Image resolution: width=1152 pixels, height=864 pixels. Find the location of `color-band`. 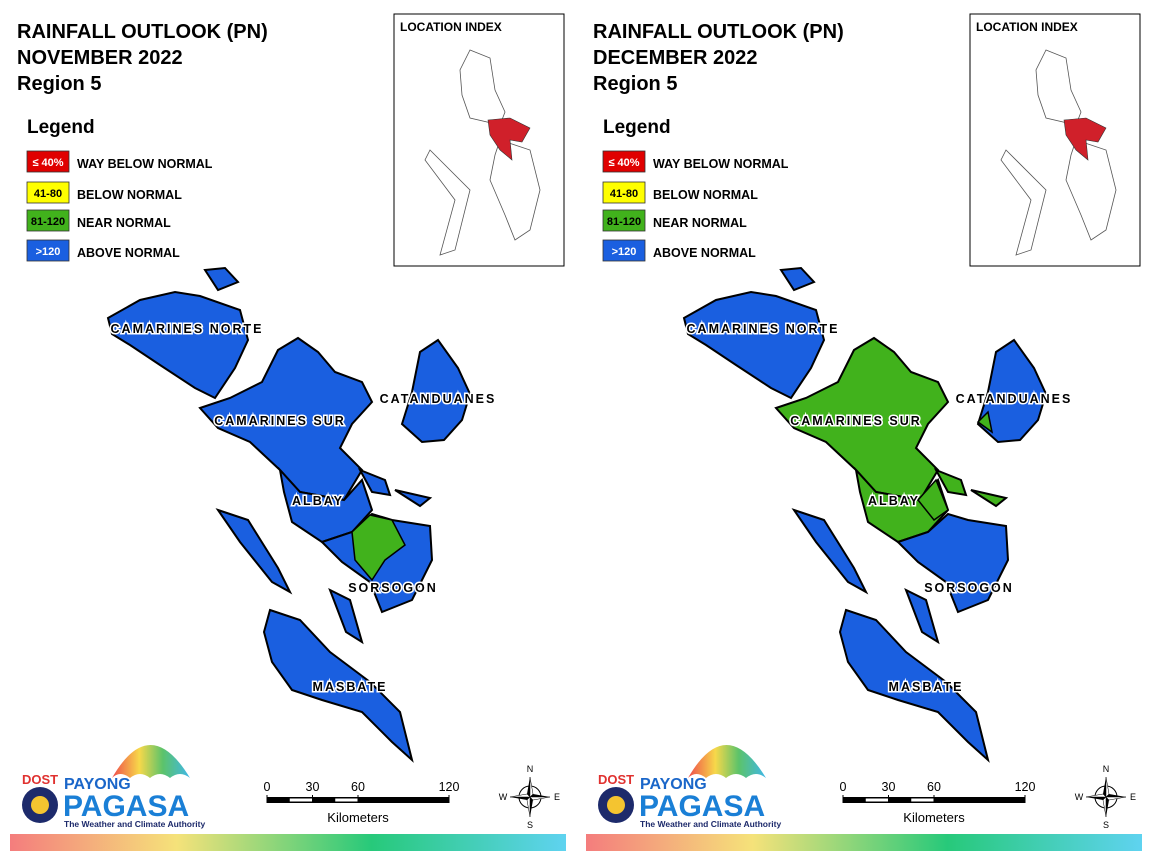

color-band is located at coordinates (864, 842).